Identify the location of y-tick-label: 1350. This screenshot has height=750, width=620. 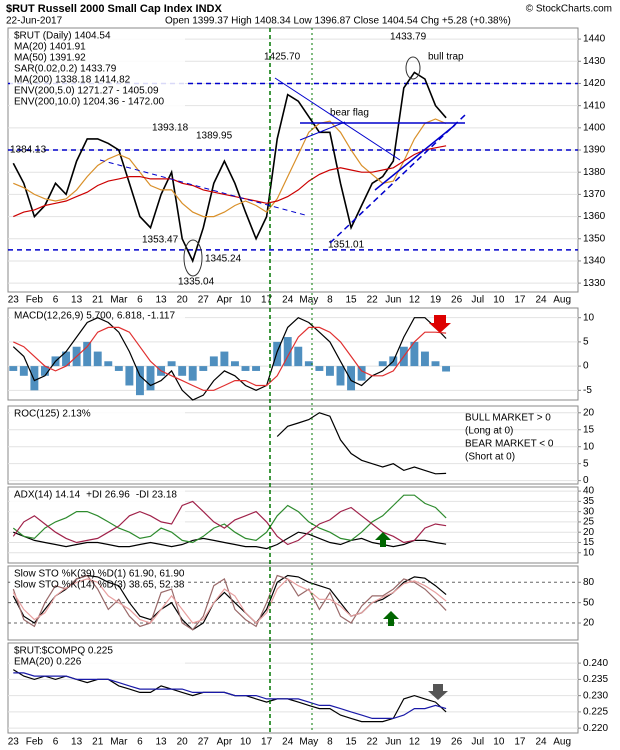
(594, 238).